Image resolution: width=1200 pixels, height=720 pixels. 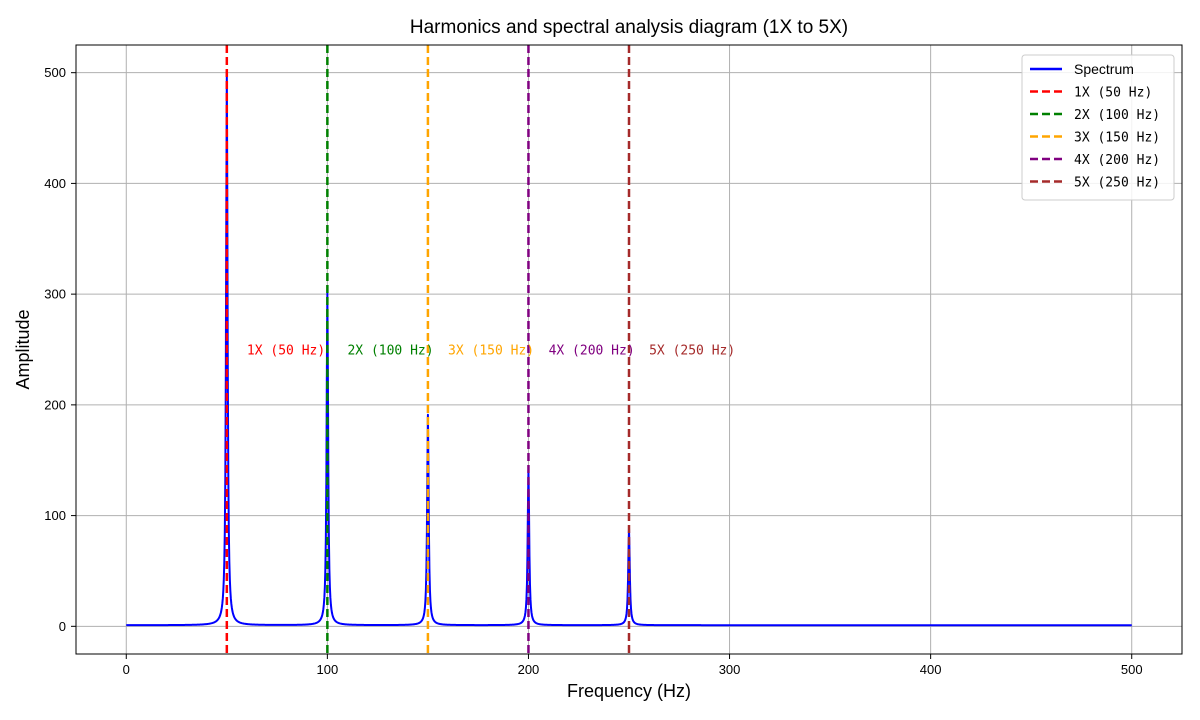 I want to click on annotation-label: 2X (100 Hz), so click(x=390, y=351).